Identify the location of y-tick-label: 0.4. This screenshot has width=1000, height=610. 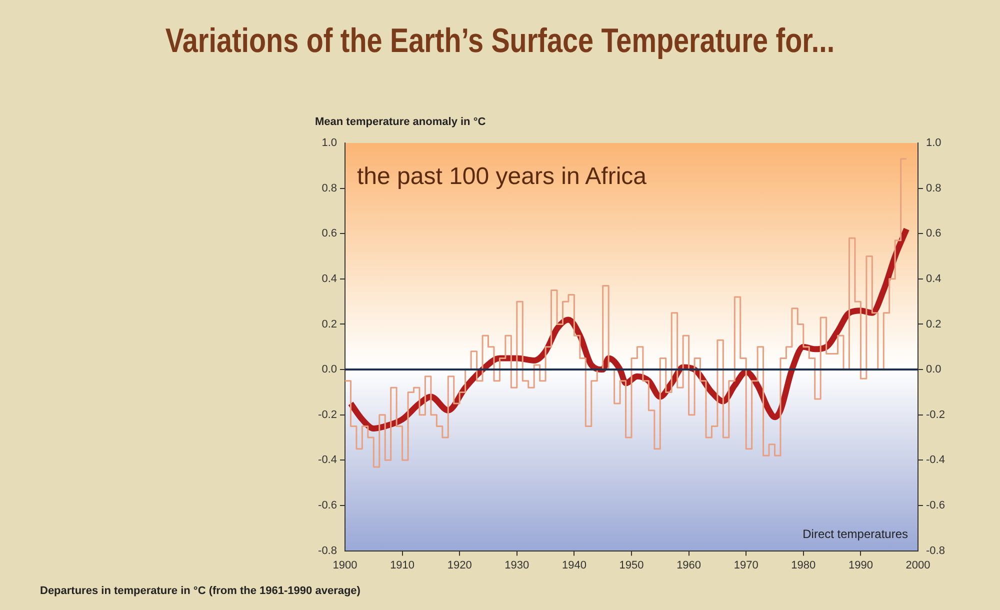
(329, 278).